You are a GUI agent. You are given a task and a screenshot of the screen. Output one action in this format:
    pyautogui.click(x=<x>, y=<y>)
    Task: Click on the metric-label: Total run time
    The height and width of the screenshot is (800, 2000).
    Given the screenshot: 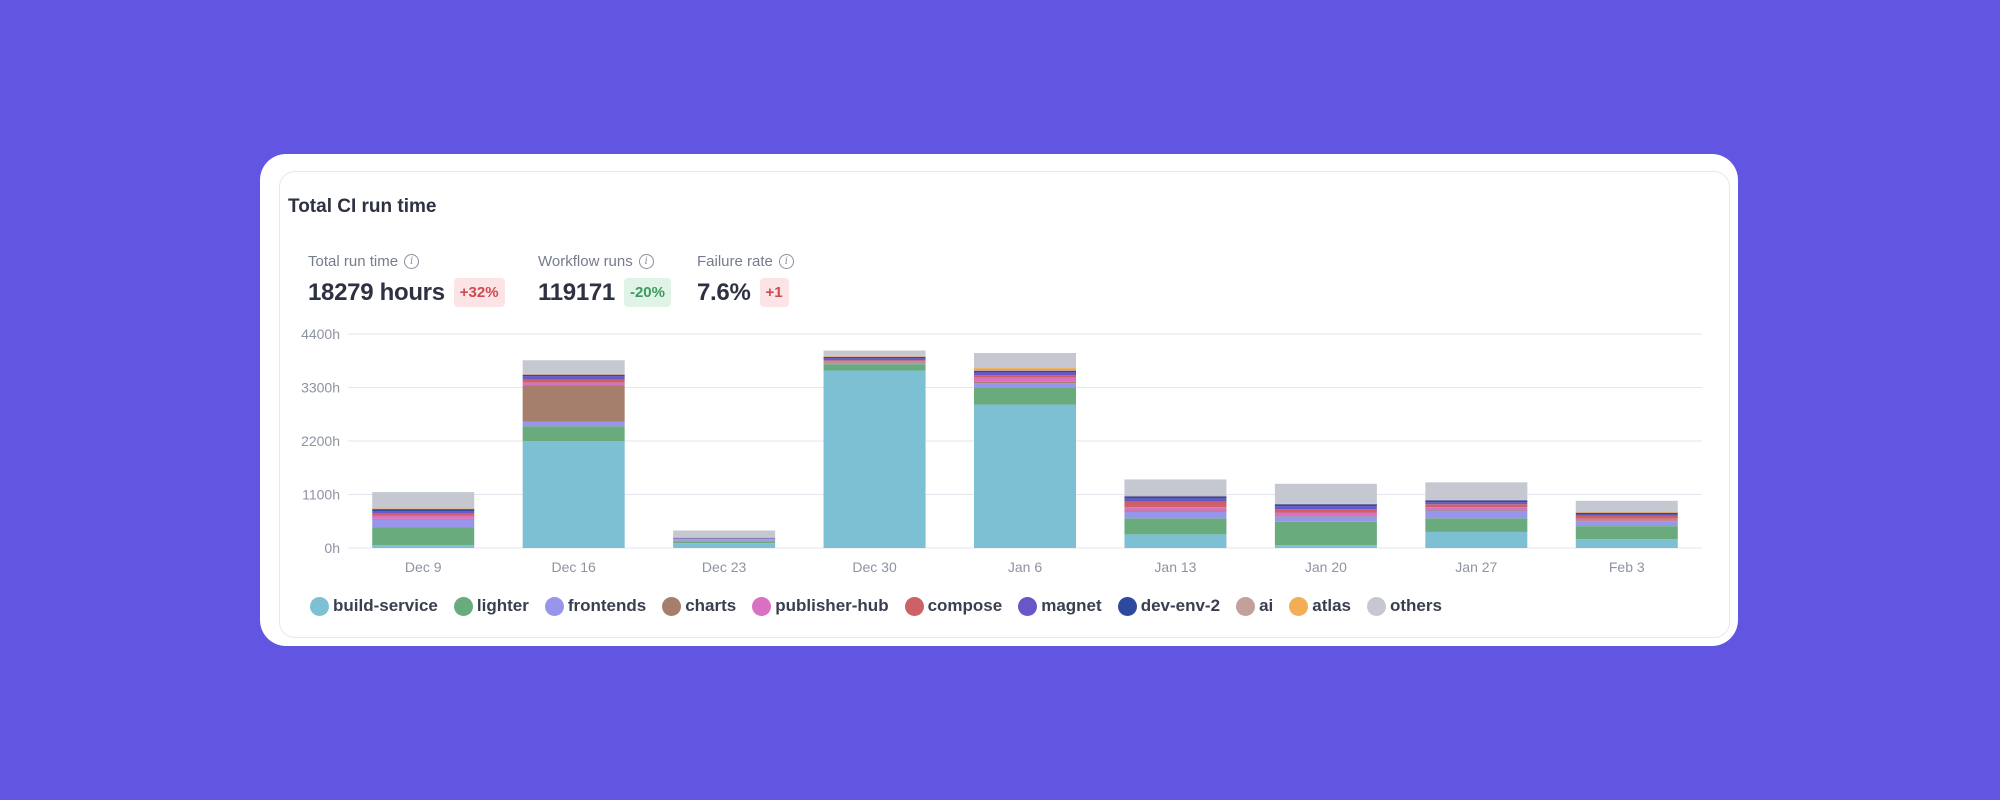 What is the action you would take?
    pyautogui.click(x=353, y=261)
    